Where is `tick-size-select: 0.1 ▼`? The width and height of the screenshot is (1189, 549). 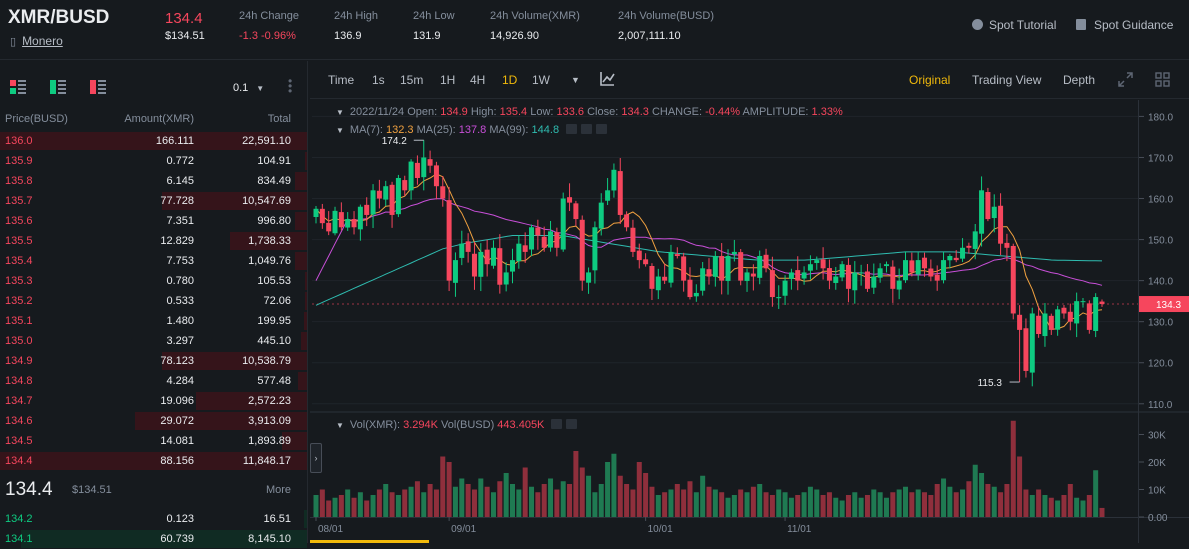 tick-size-select: 0.1 ▼ is located at coordinates (248, 88).